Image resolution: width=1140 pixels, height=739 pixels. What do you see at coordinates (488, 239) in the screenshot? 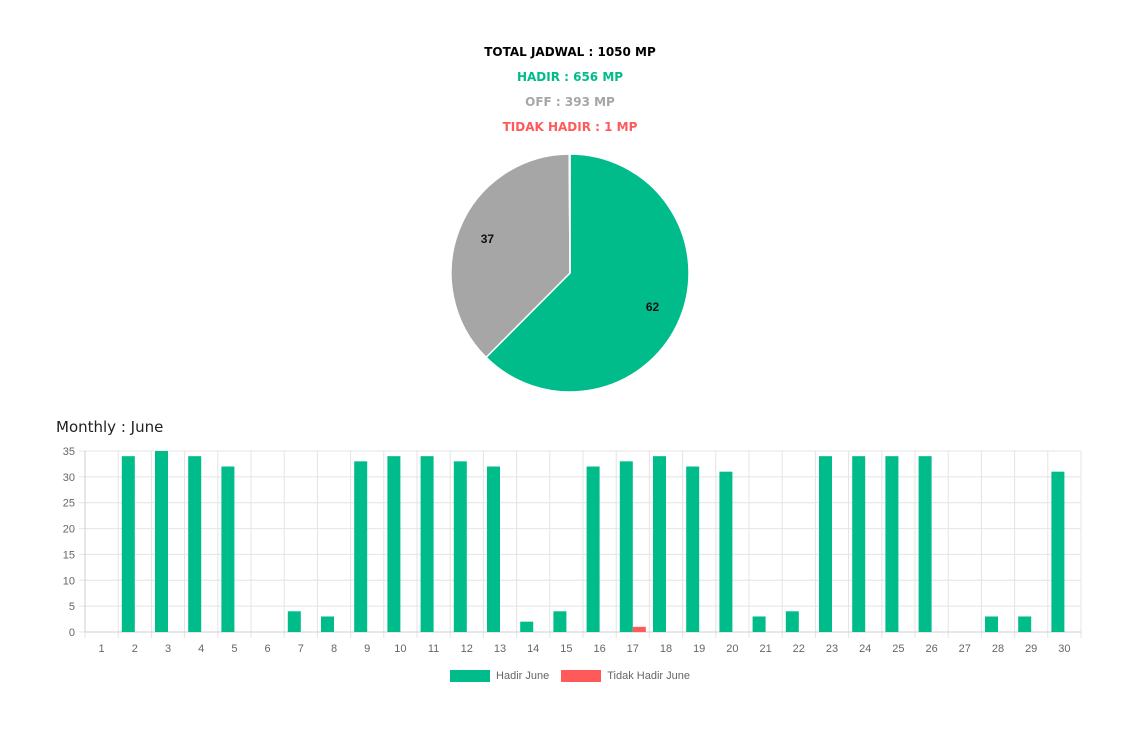
I see `pie-slice-label-1: 37` at bounding box center [488, 239].